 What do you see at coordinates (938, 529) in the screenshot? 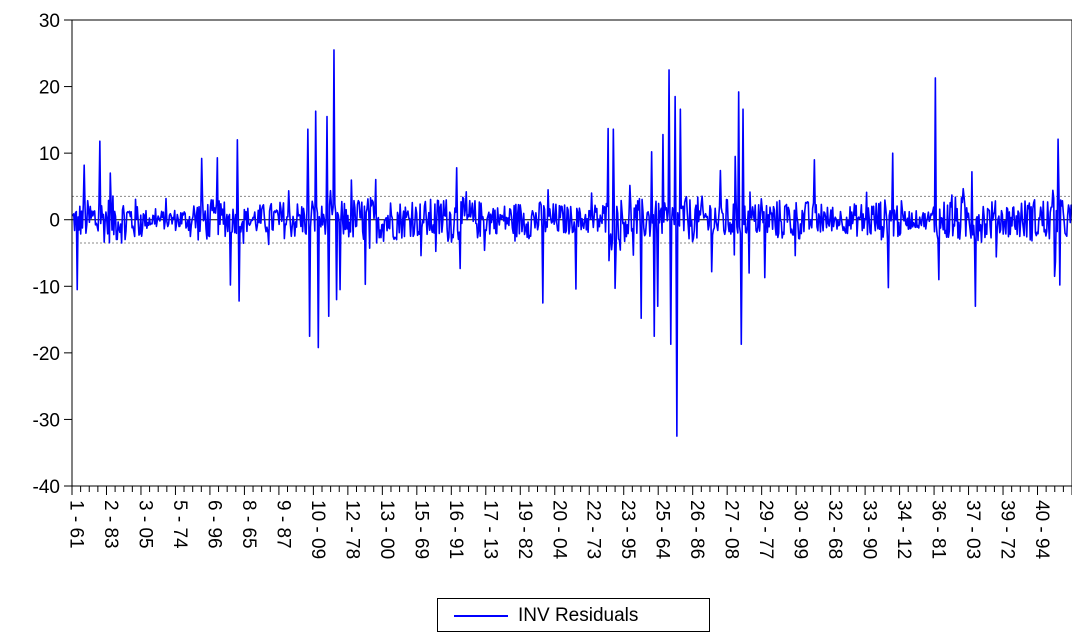
I see `x-tick-label: 36 - 81` at bounding box center [938, 529].